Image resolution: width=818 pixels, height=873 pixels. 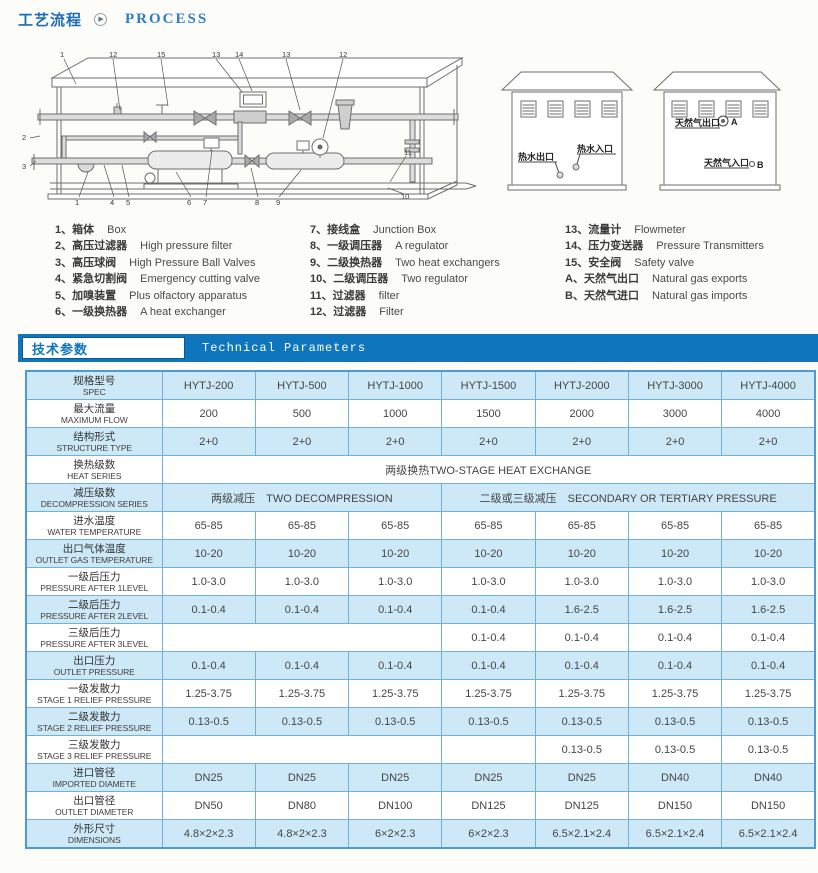 What do you see at coordinates (94, 693) in the screenshot?
I see `row-label: 一级发散力 STAGE 1 RELIEF PRESSURE` at bounding box center [94, 693].